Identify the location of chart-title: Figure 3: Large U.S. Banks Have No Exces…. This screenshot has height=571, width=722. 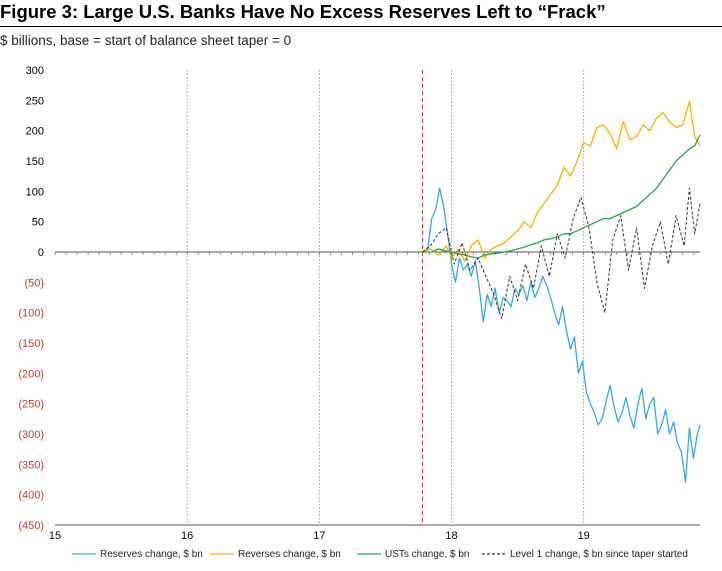
(303, 11).